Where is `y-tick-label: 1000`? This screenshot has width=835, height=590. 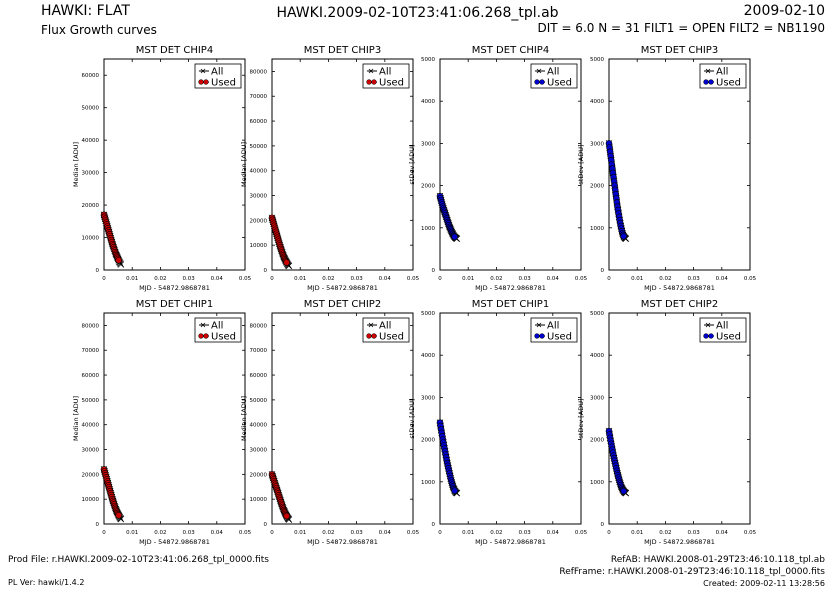
y-tick-label: 1000 is located at coordinates (428, 483).